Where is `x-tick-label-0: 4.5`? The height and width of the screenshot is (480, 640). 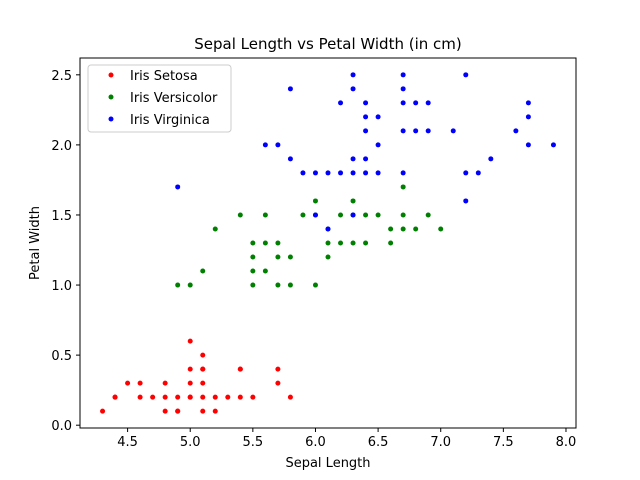 x-tick-label-0: 4.5 is located at coordinates (127, 442).